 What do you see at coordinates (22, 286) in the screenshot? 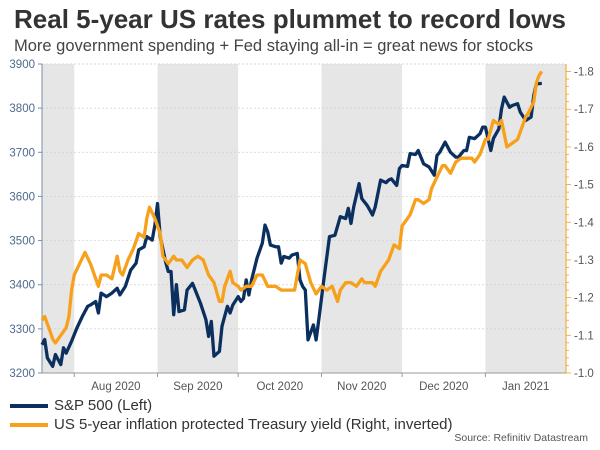
I see `left-axis-tick-label: 3400` at bounding box center [22, 286].